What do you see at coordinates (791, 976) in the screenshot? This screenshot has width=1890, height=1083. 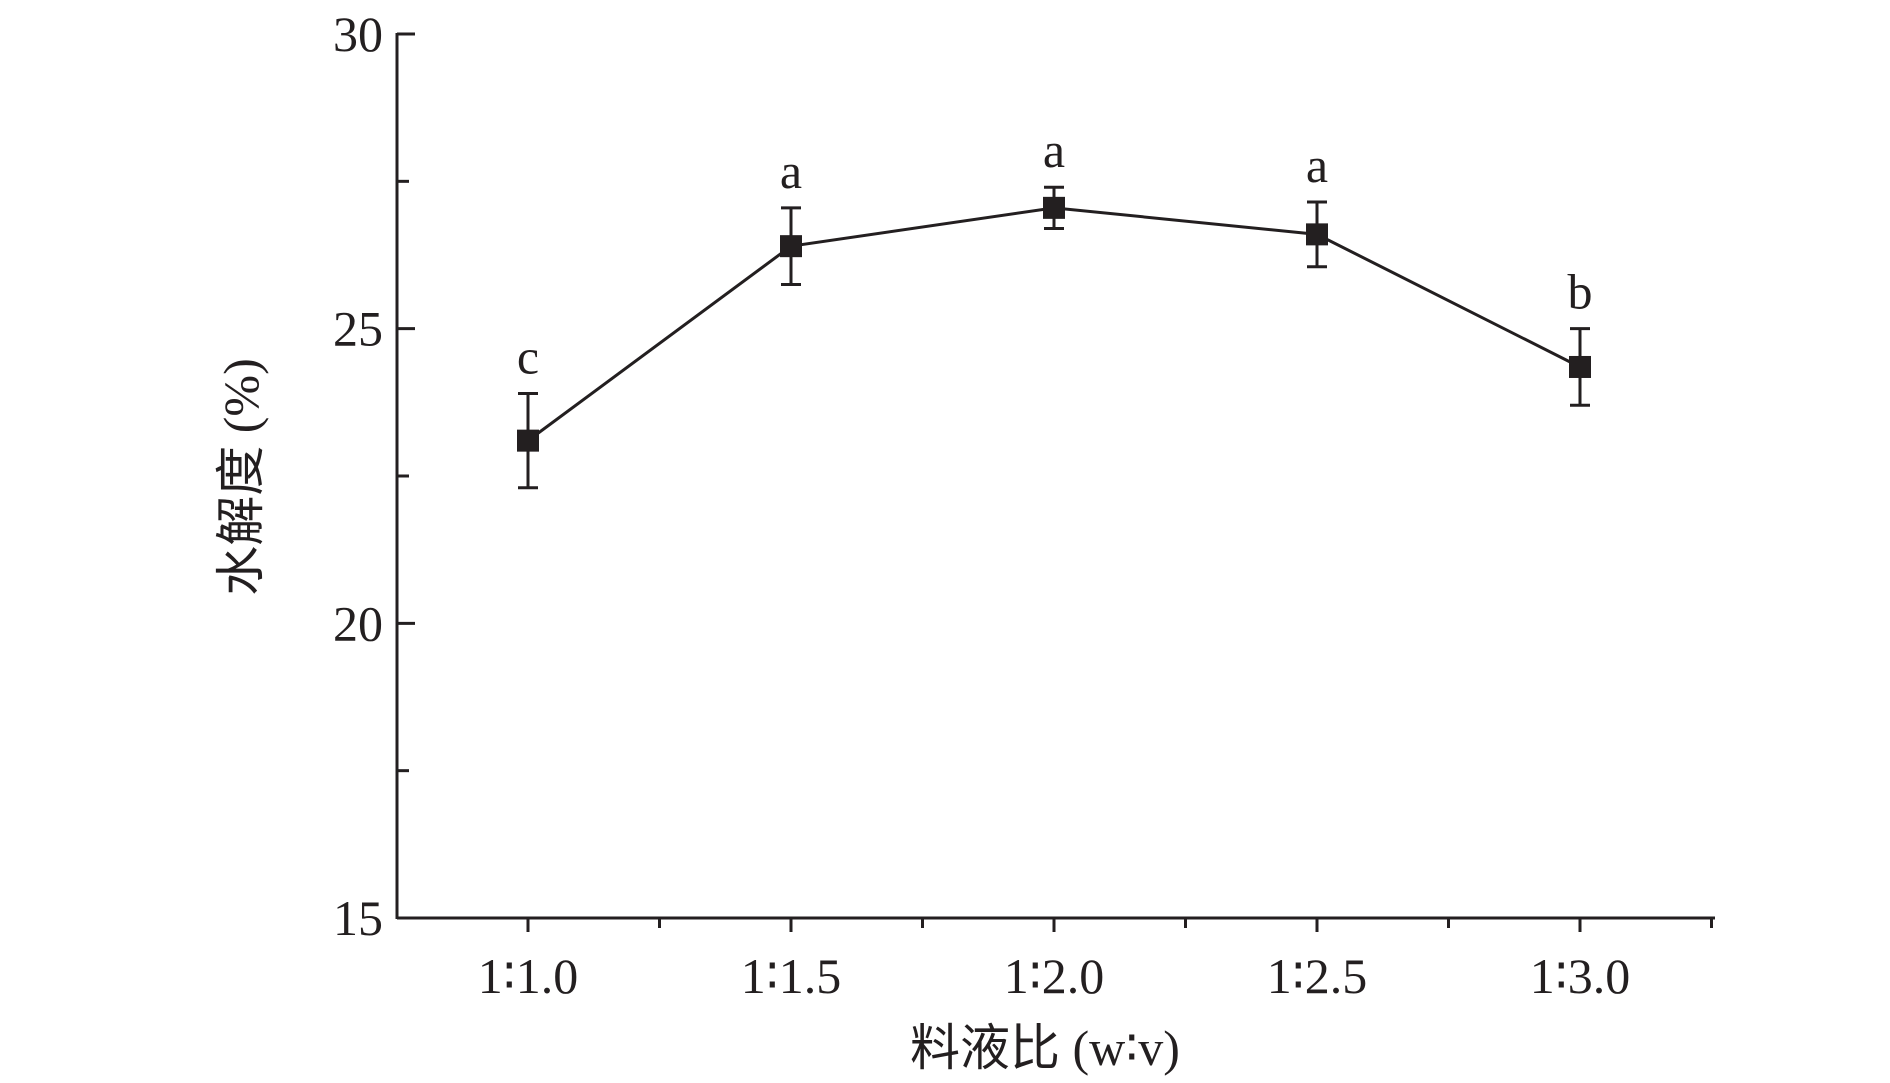 I see `x-tick-label: 1∶1.5` at bounding box center [791, 976].